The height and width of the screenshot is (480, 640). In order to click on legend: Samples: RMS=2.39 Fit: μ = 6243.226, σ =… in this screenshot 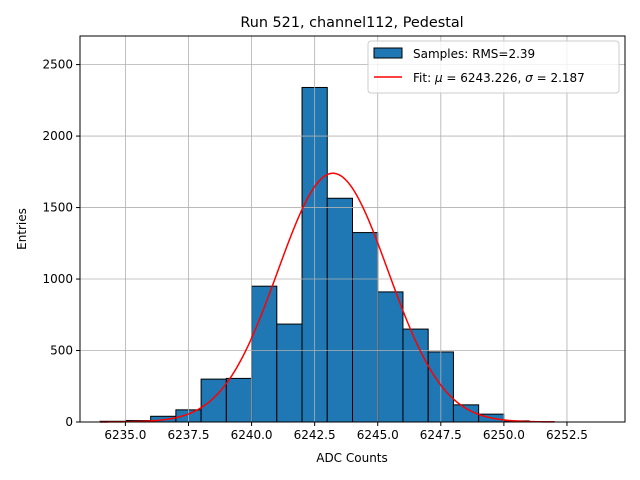, I will do `click(493, 67)`.